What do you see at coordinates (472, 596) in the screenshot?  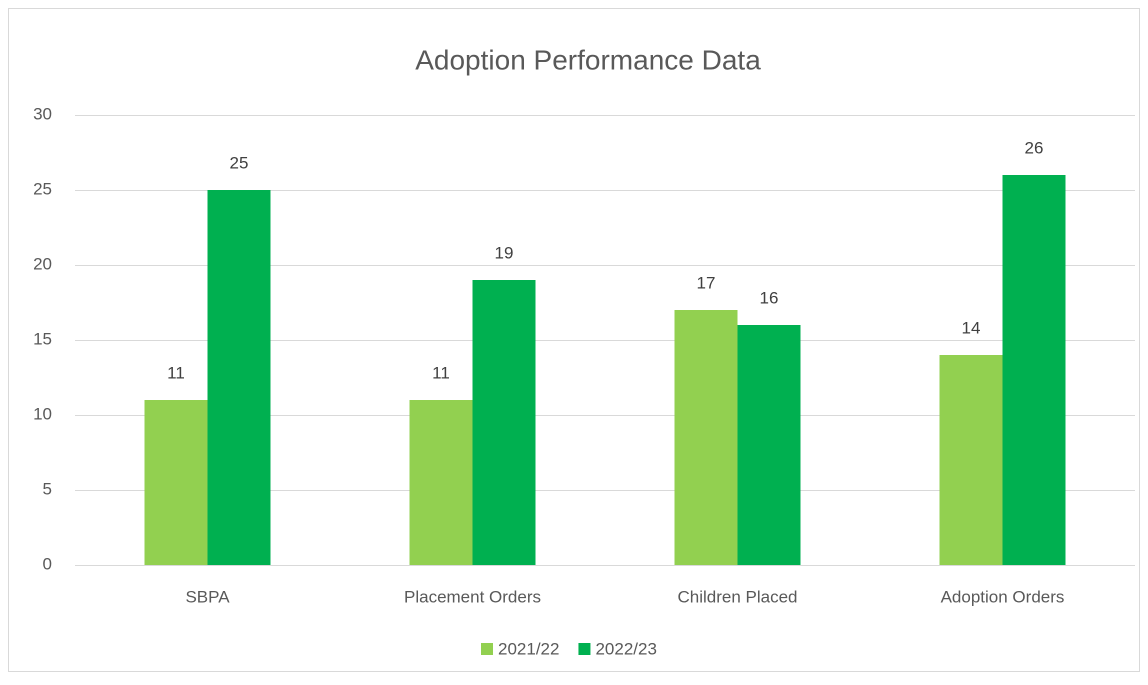 I see `x-tick-label: Placement Orders` at bounding box center [472, 596].